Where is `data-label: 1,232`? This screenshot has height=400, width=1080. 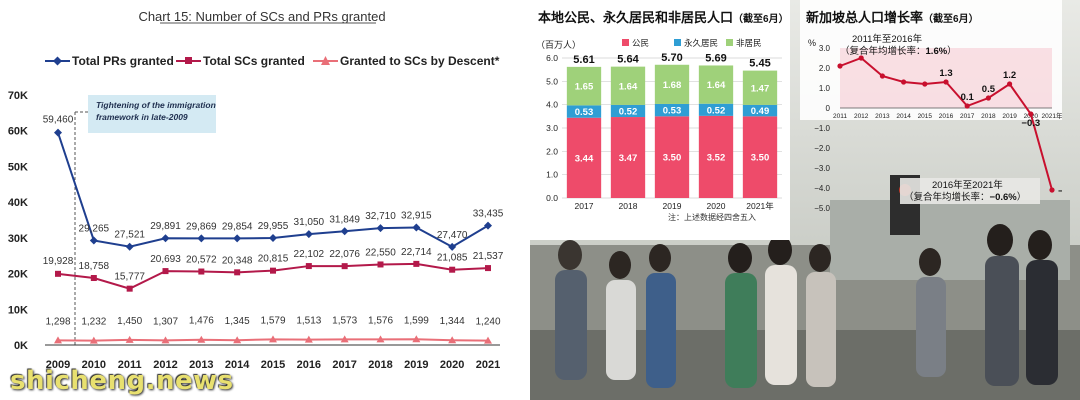
data-label: 1,232 is located at coordinates (93, 322).